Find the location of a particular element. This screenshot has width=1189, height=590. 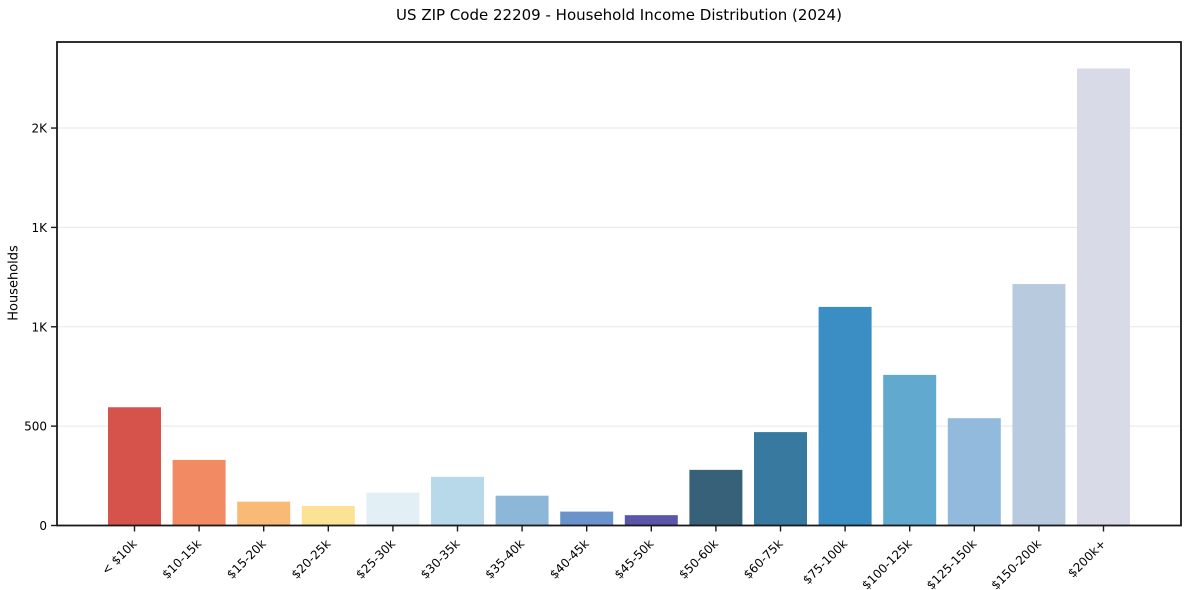

x-tick-label: $100-125k is located at coordinates (887, 563).